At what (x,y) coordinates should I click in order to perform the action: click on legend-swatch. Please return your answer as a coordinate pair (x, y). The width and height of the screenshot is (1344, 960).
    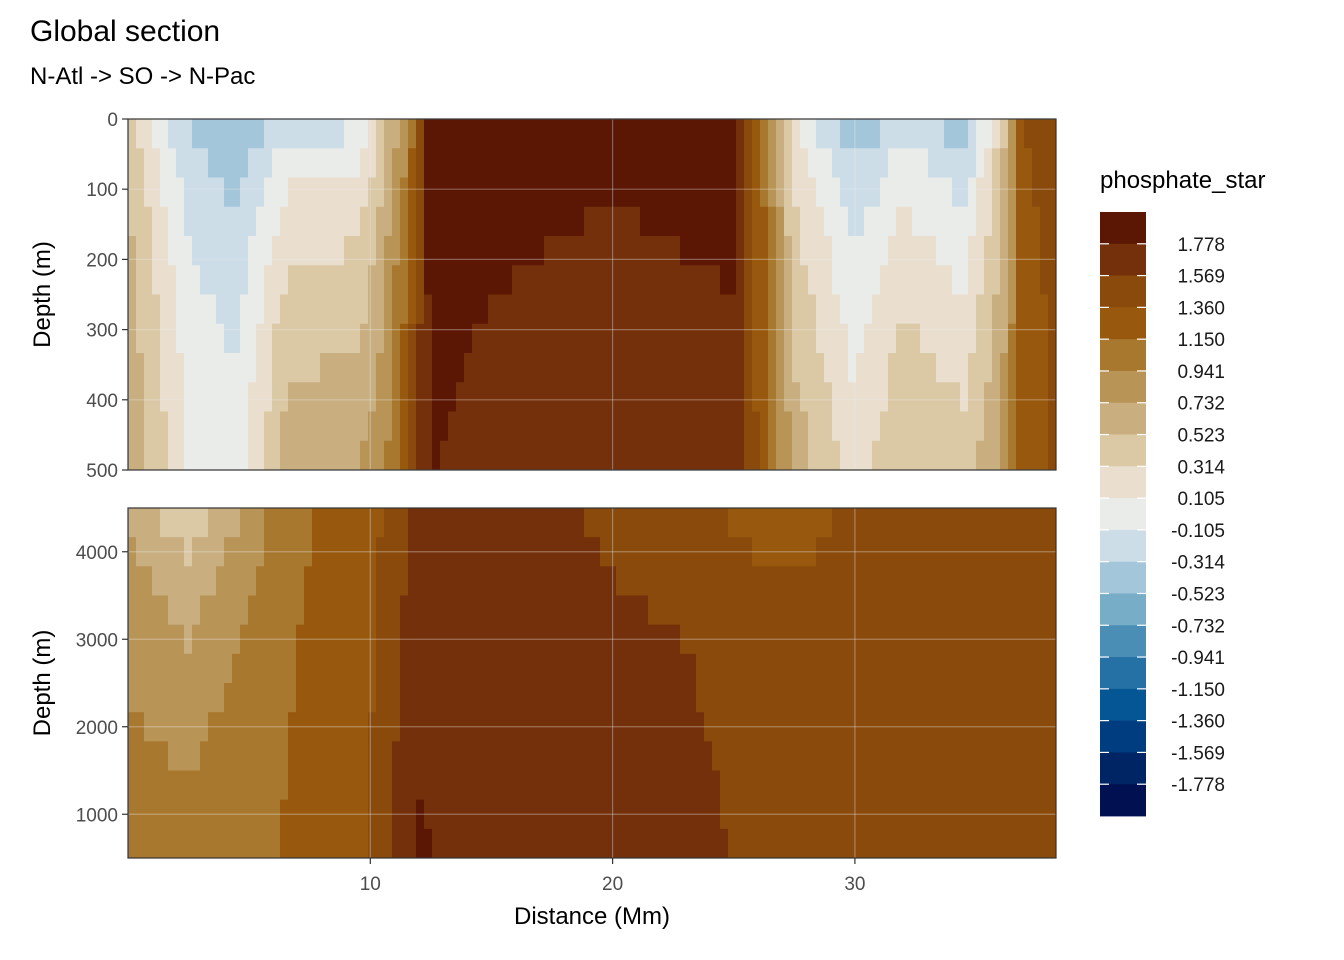
    Looking at the image, I should click on (1123, 418).